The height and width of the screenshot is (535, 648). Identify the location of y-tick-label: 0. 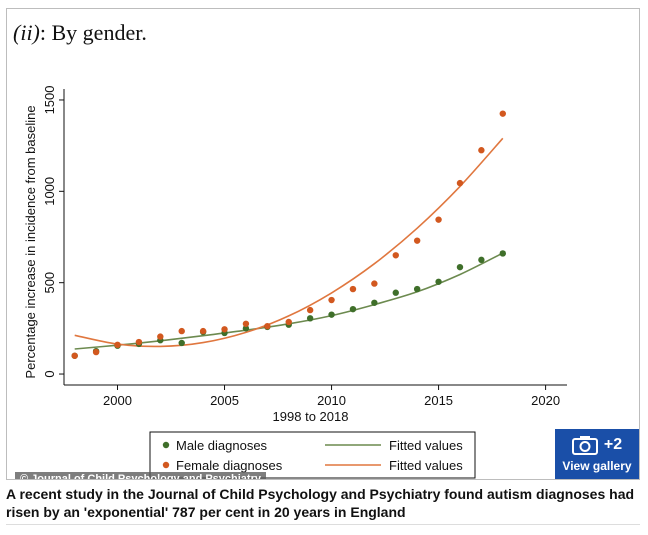
(49, 373).